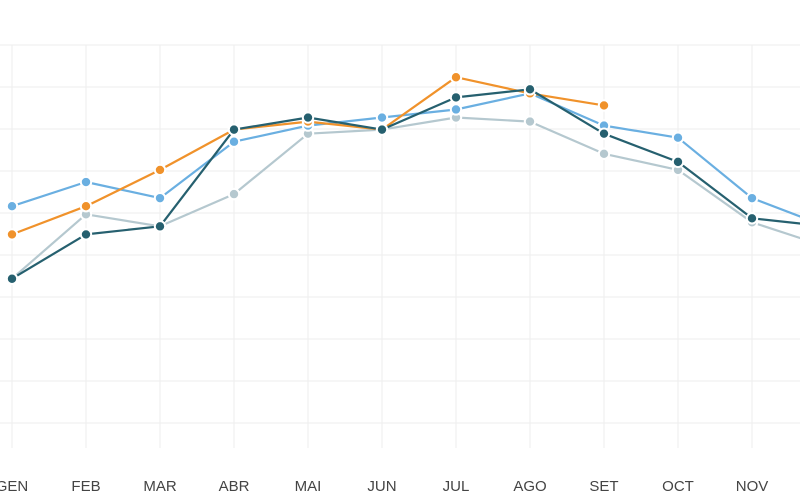  What do you see at coordinates (456, 486) in the screenshot?
I see `x-tick-label: JUL` at bounding box center [456, 486].